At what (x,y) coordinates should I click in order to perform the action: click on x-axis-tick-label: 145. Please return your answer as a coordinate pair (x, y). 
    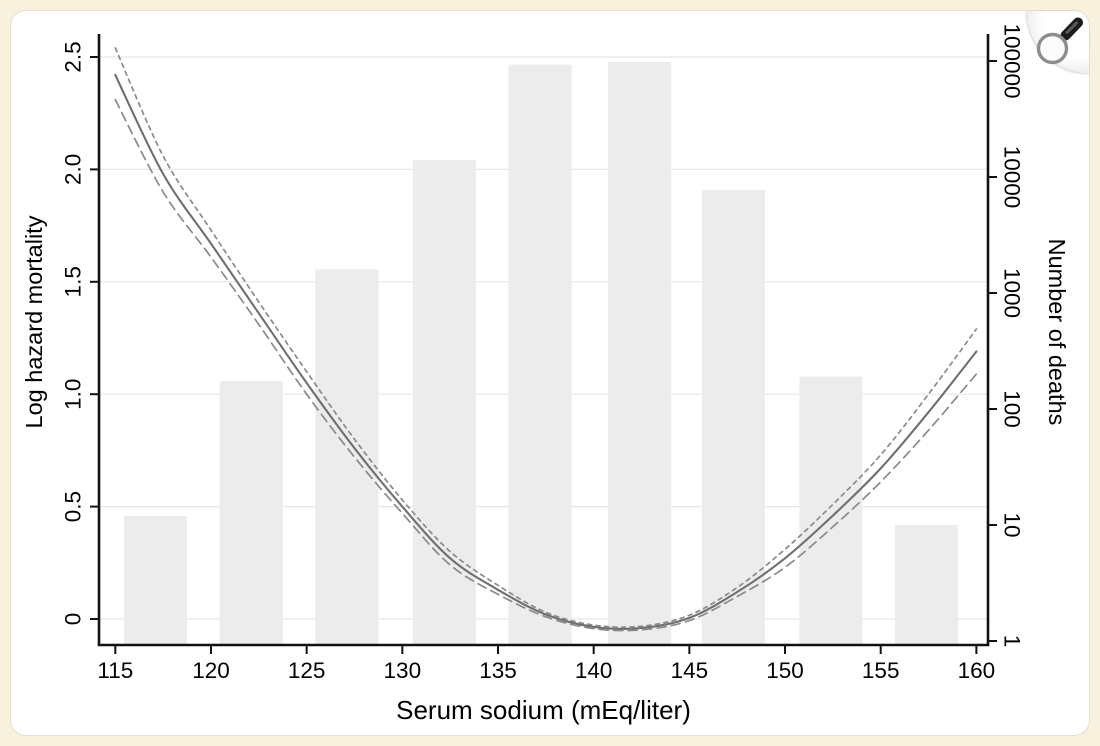
    Looking at the image, I should click on (690, 670).